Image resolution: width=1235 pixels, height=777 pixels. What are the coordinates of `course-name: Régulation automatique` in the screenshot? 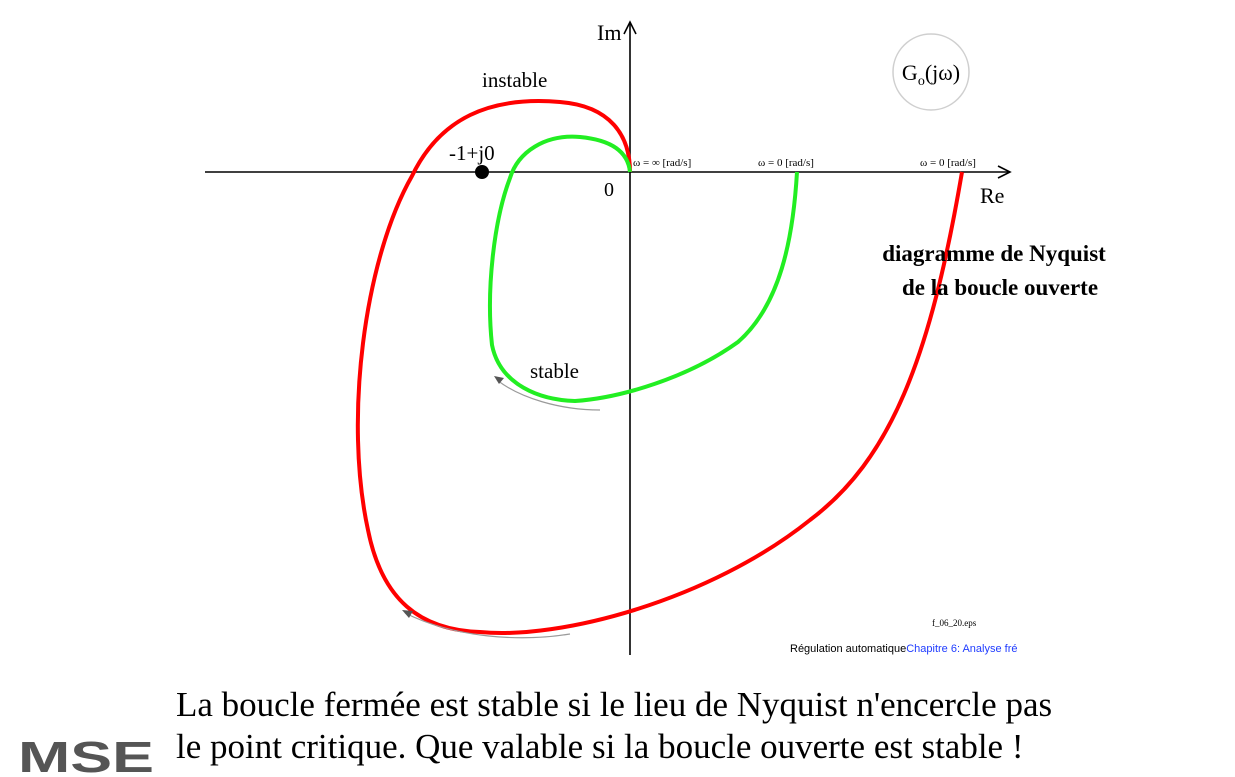 It's located at (848, 649).